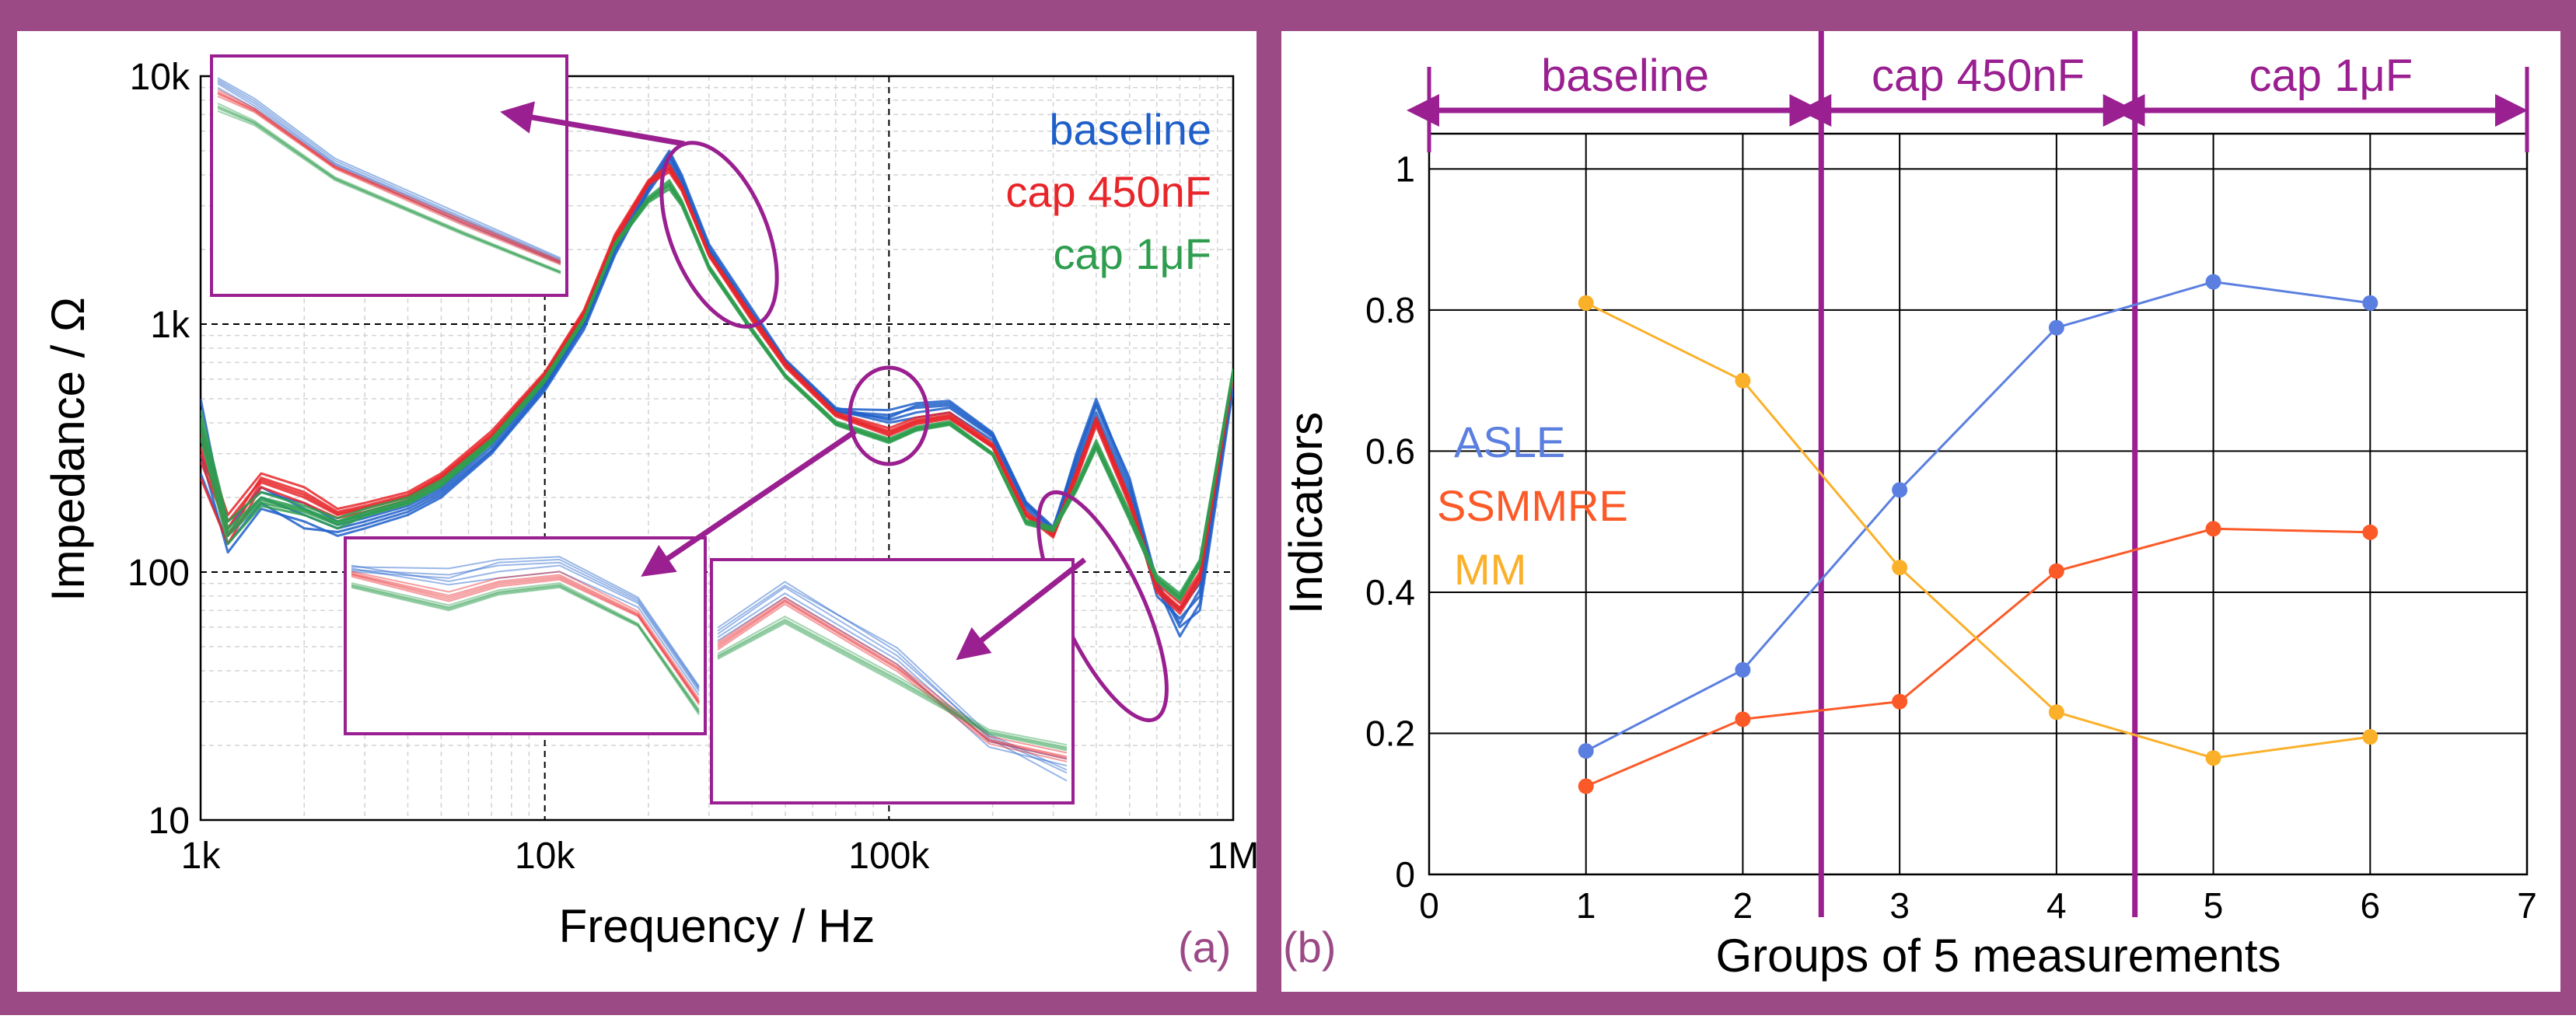 Image resolution: width=2576 pixels, height=1019 pixels. I want to click on arrow-to-mid-inset, so click(749, 503).